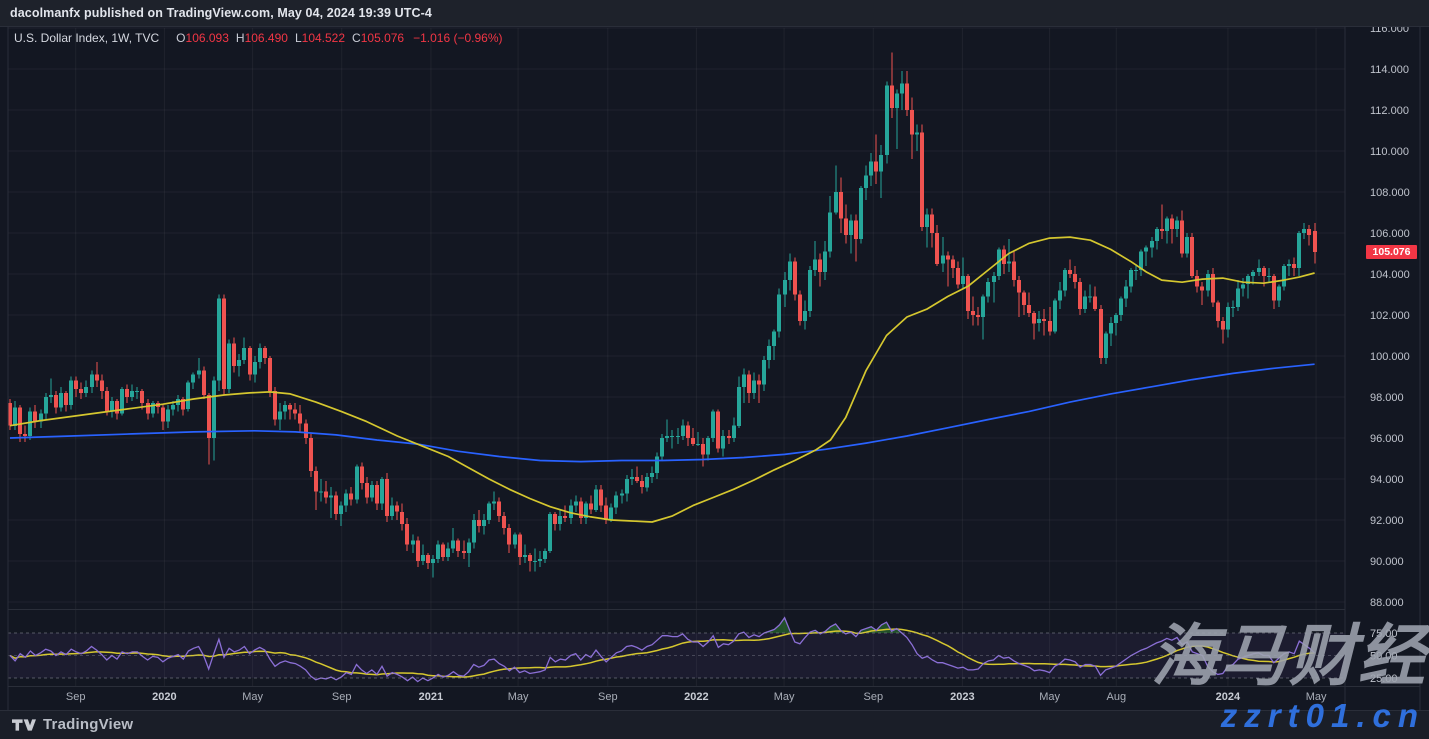 The height and width of the screenshot is (739, 1429). Describe the element at coordinates (181, 38) in the screenshot. I see `open-label: O` at that location.